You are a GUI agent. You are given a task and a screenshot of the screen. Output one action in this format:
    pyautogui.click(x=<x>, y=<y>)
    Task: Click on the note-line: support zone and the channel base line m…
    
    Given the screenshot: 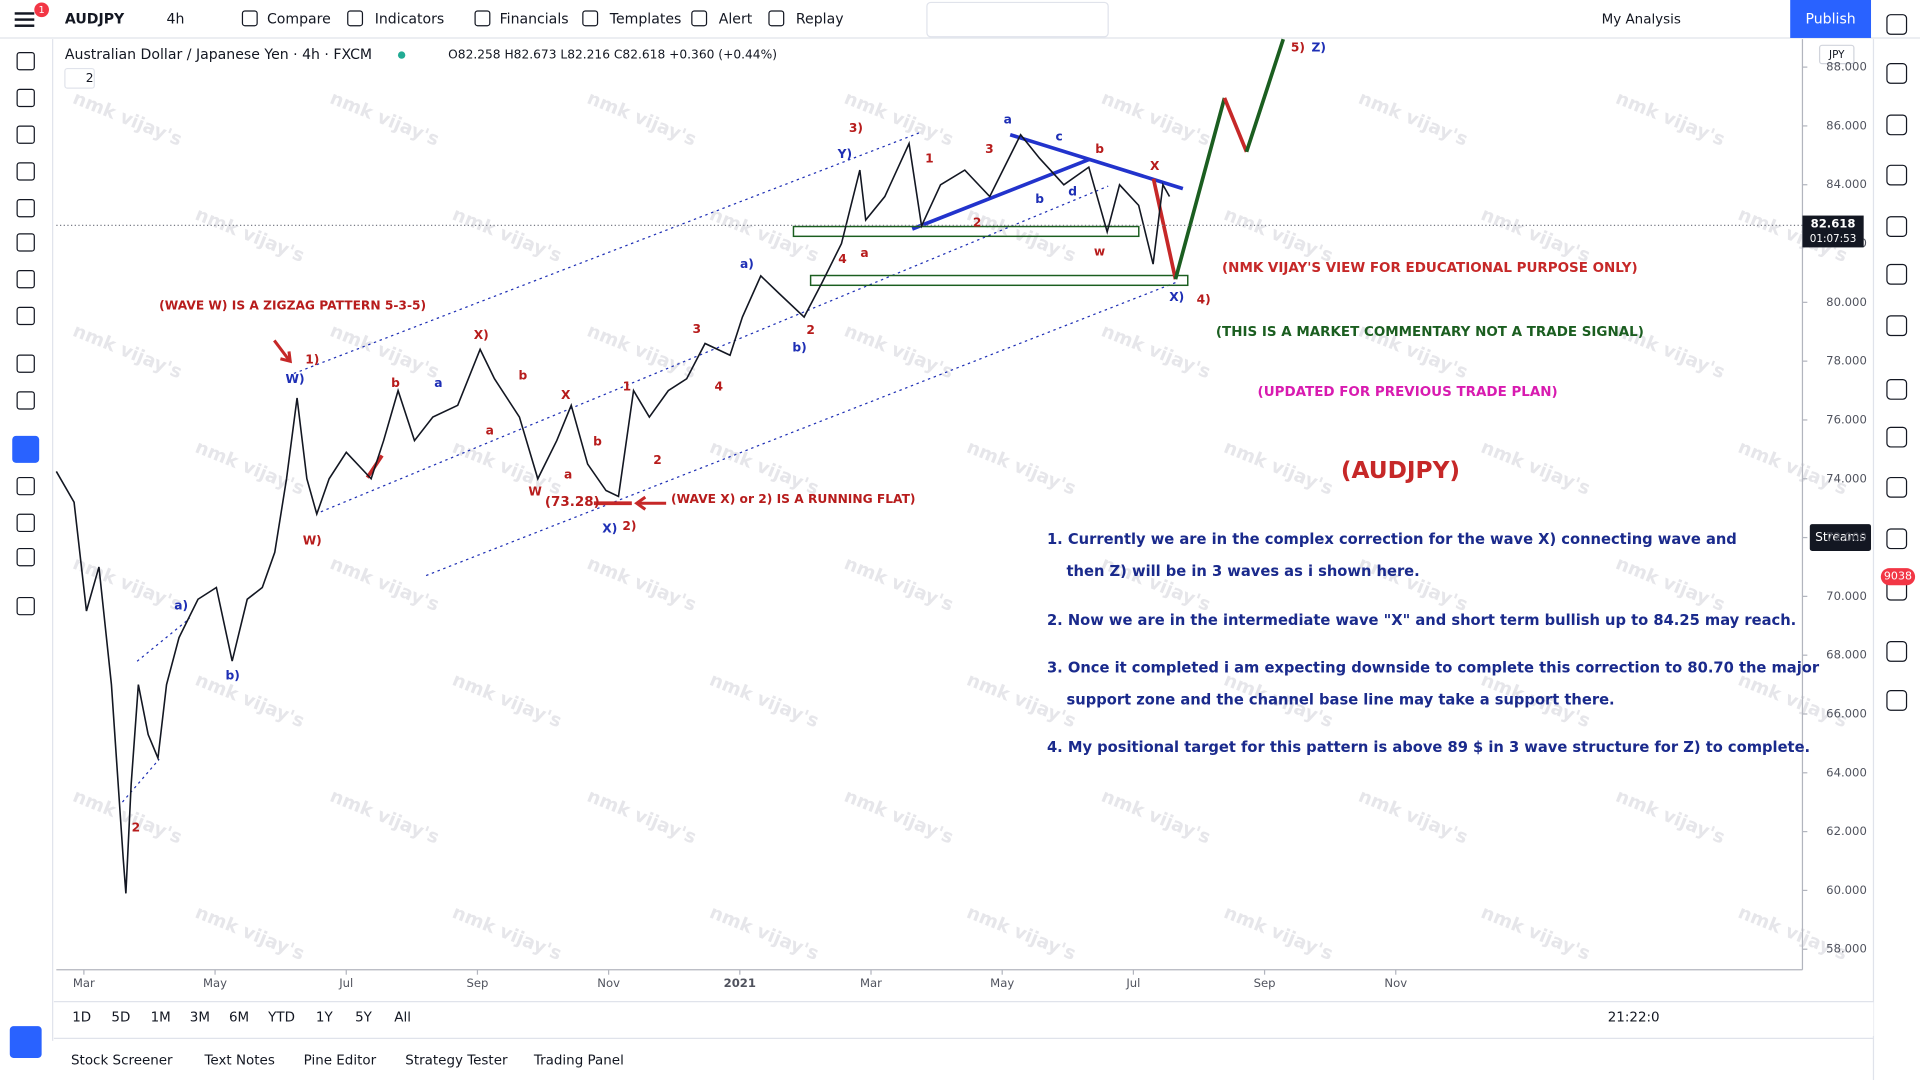 What is the action you would take?
    pyautogui.click(x=1341, y=699)
    